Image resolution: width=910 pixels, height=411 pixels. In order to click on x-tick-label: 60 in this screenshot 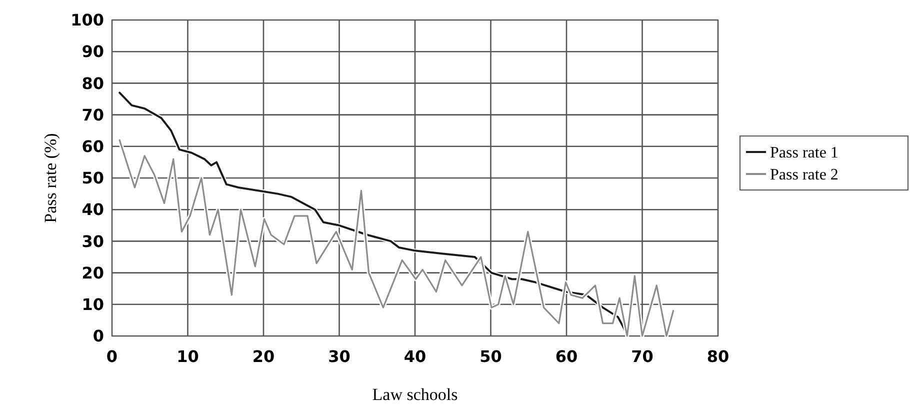, I will do `click(566, 356)`.